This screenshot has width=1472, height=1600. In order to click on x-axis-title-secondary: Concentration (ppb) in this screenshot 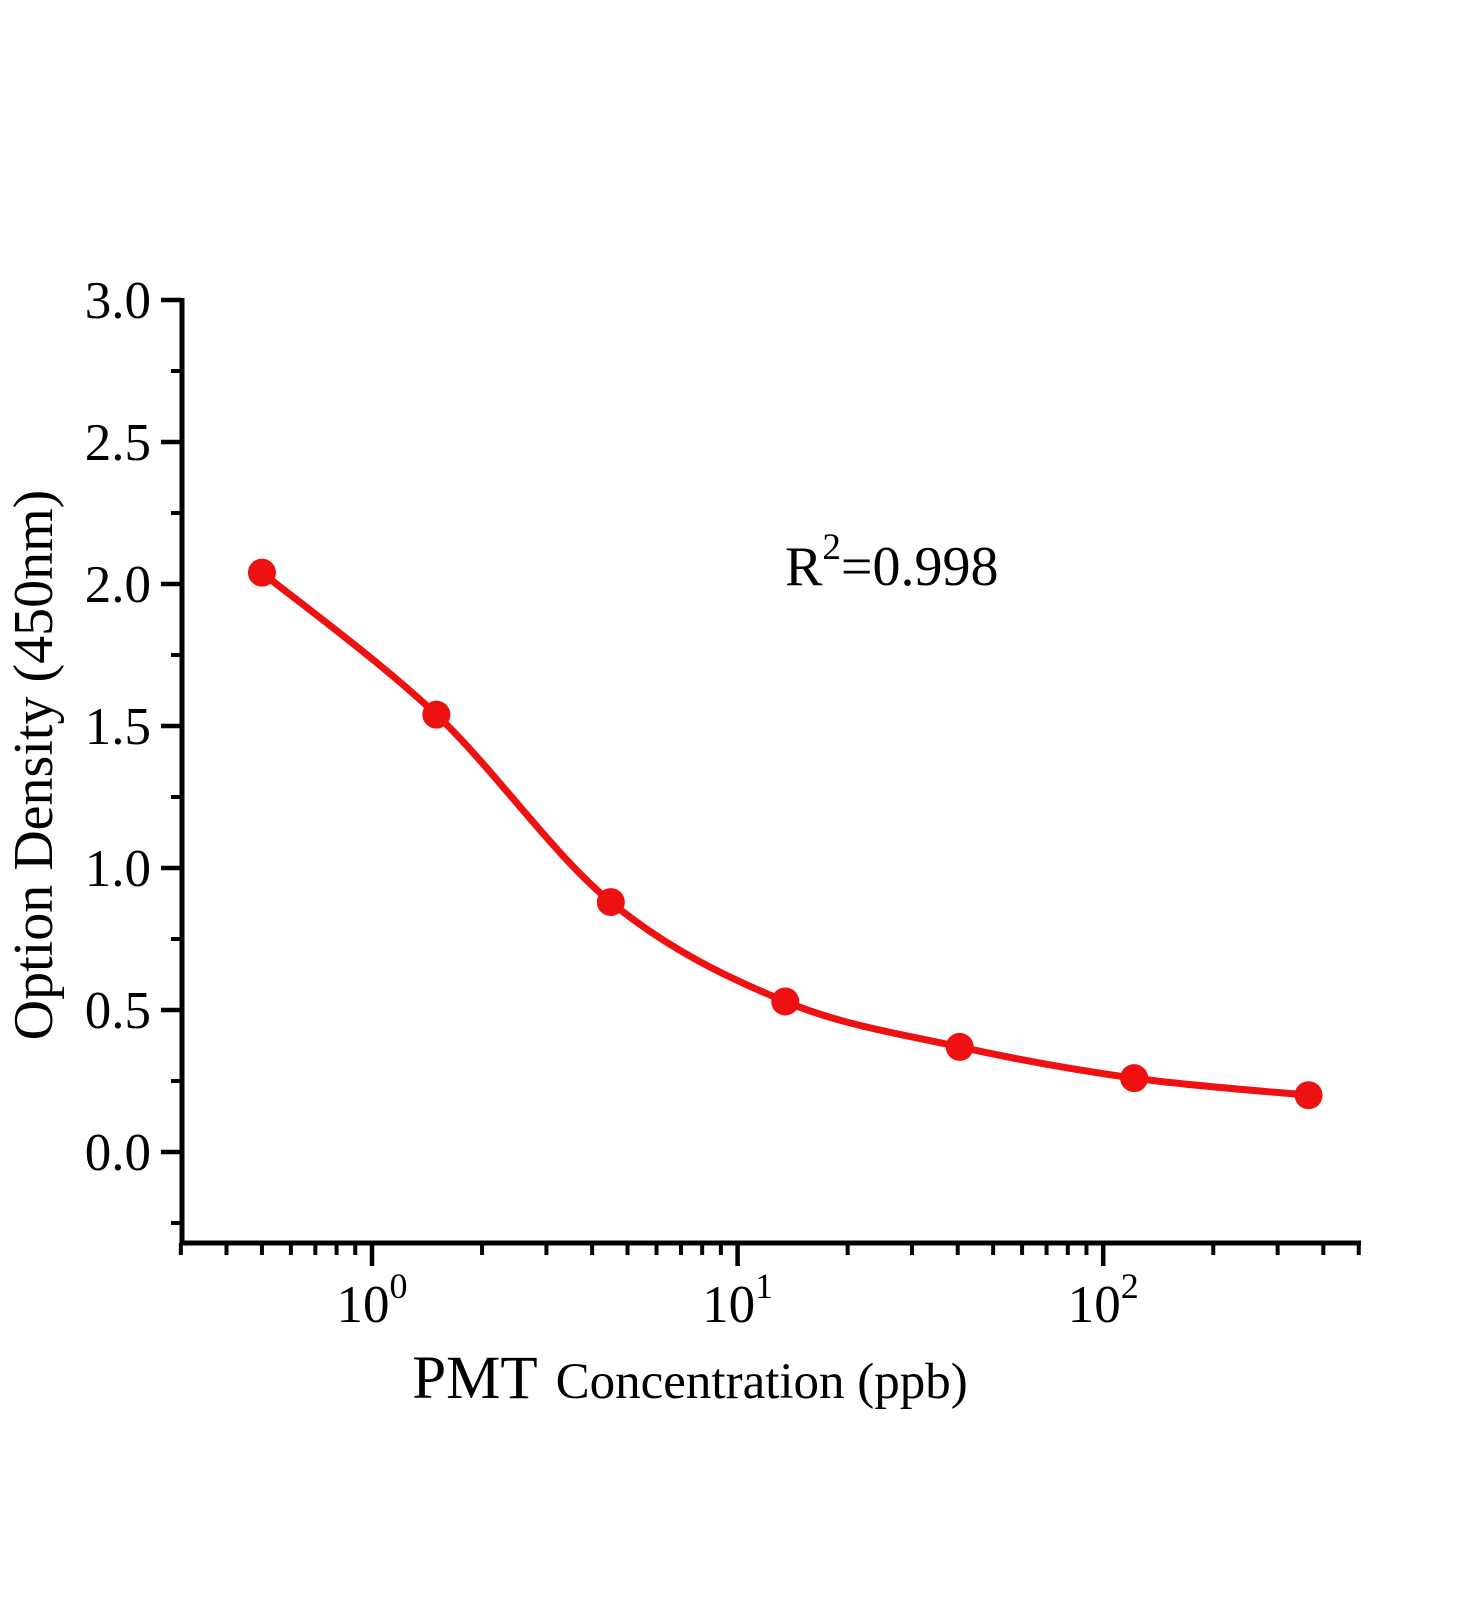, I will do `click(762, 1382)`.